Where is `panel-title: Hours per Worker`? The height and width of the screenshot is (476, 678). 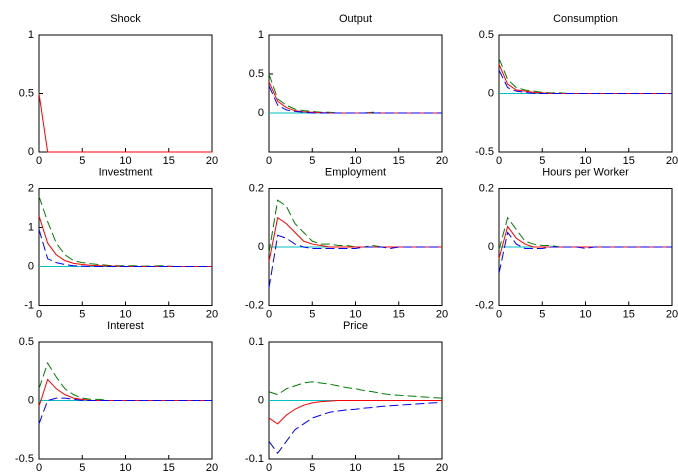
panel-title: Hours per Worker is located at coordinates (585, 172).